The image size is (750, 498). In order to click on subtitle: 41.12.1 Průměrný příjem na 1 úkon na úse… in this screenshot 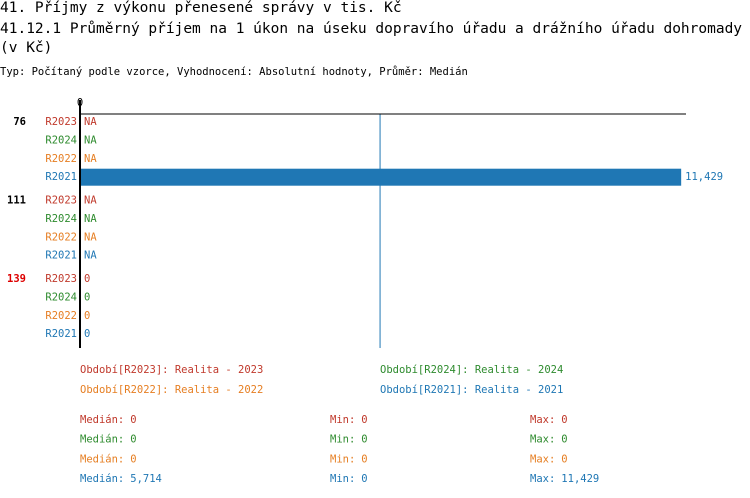, I will do `click(371, 38)`.